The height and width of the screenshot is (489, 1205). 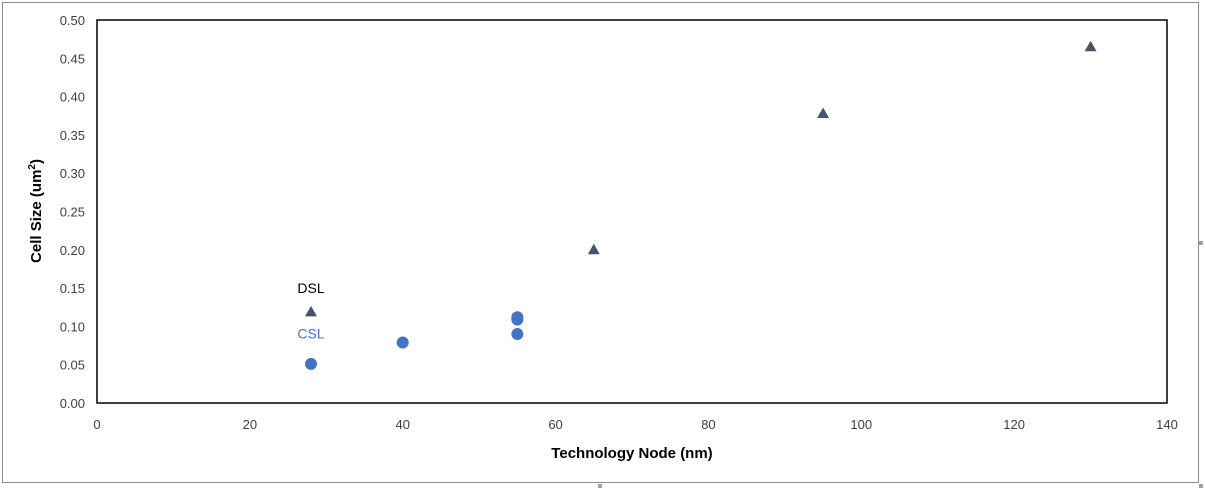 I want to click on y-tick-label: 0.15, so click(x=72, y=288).